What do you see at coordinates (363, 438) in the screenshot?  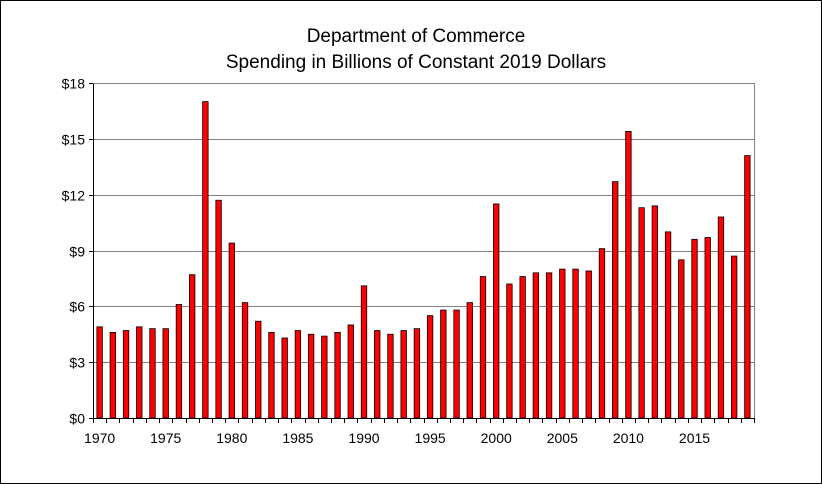 I see `x-tick-label: 1990` at bounding box center [363, 438].